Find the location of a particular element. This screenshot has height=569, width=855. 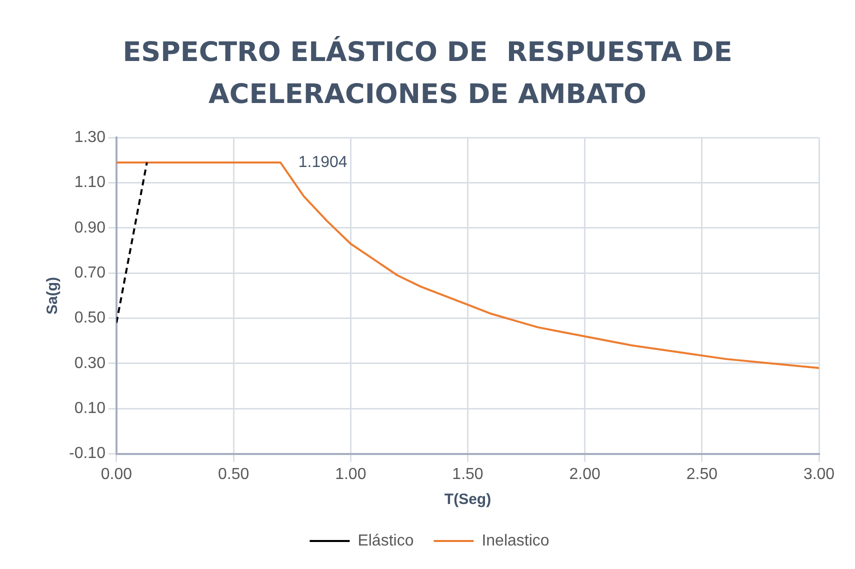

y-tick-label: 0.30 is located at coordinates (90, 363).